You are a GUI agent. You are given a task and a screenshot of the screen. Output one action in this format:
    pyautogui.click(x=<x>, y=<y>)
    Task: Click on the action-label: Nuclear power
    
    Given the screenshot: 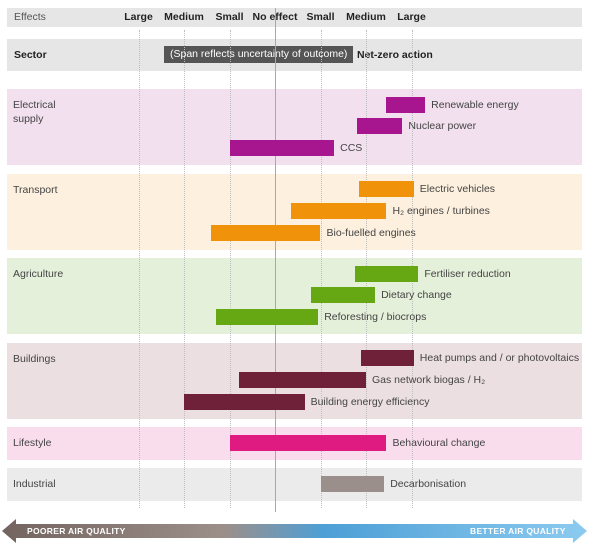 What is the action you would take?
    pyautogui.click(x=442, y=126)
    